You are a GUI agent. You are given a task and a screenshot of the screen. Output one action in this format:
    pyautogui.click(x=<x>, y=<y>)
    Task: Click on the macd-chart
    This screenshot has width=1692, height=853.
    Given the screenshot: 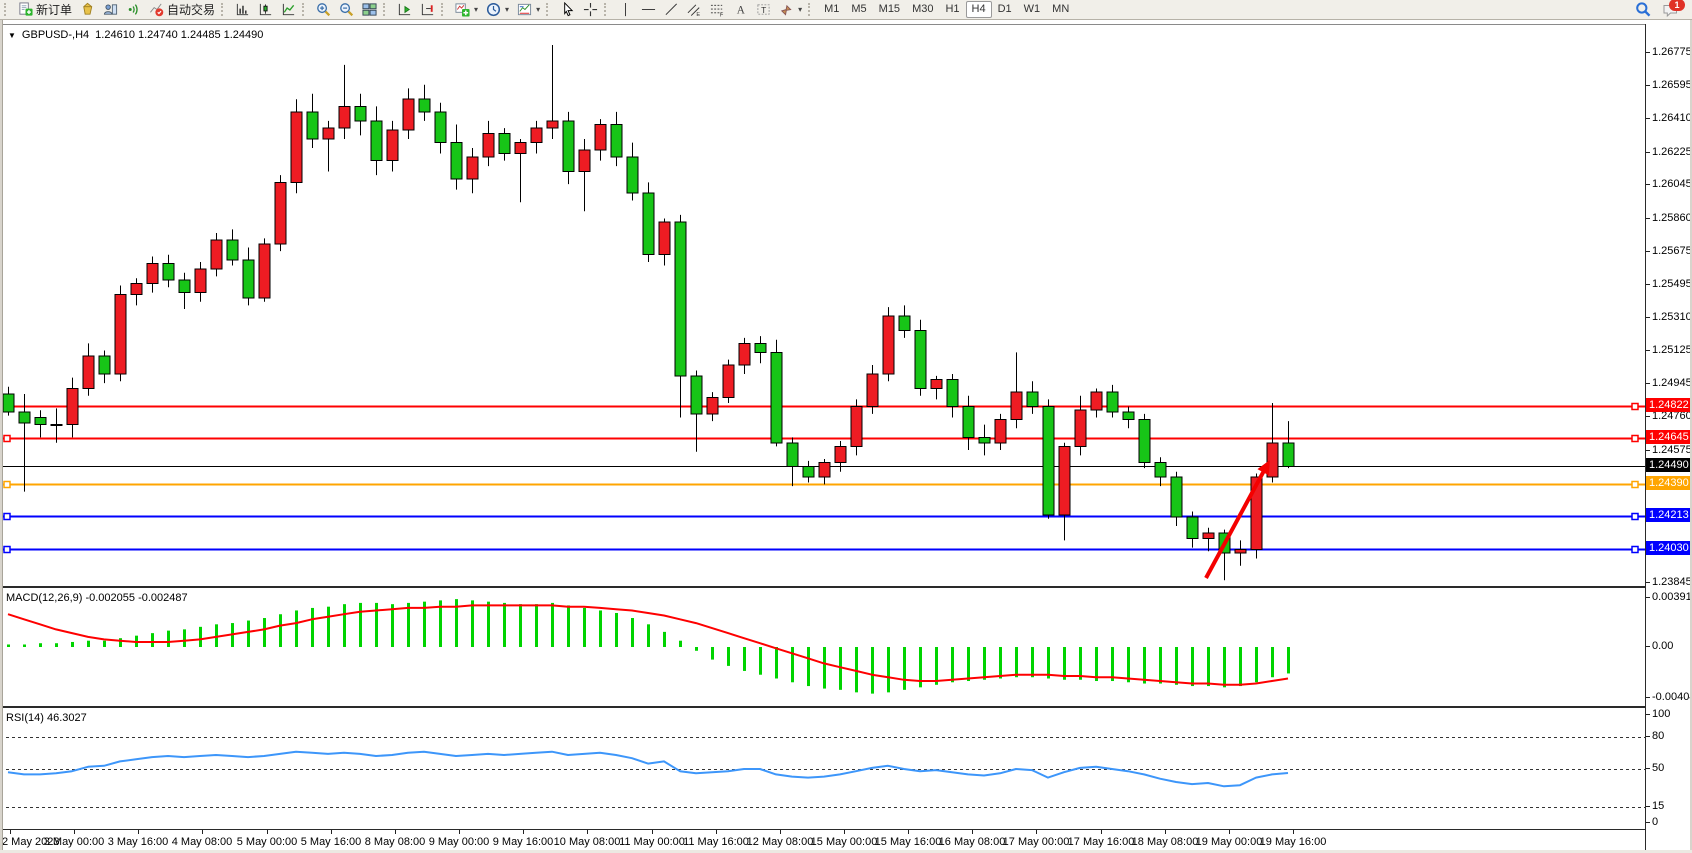 What is the action you would take?
    pyautogui.click(x=822, y=647)
    